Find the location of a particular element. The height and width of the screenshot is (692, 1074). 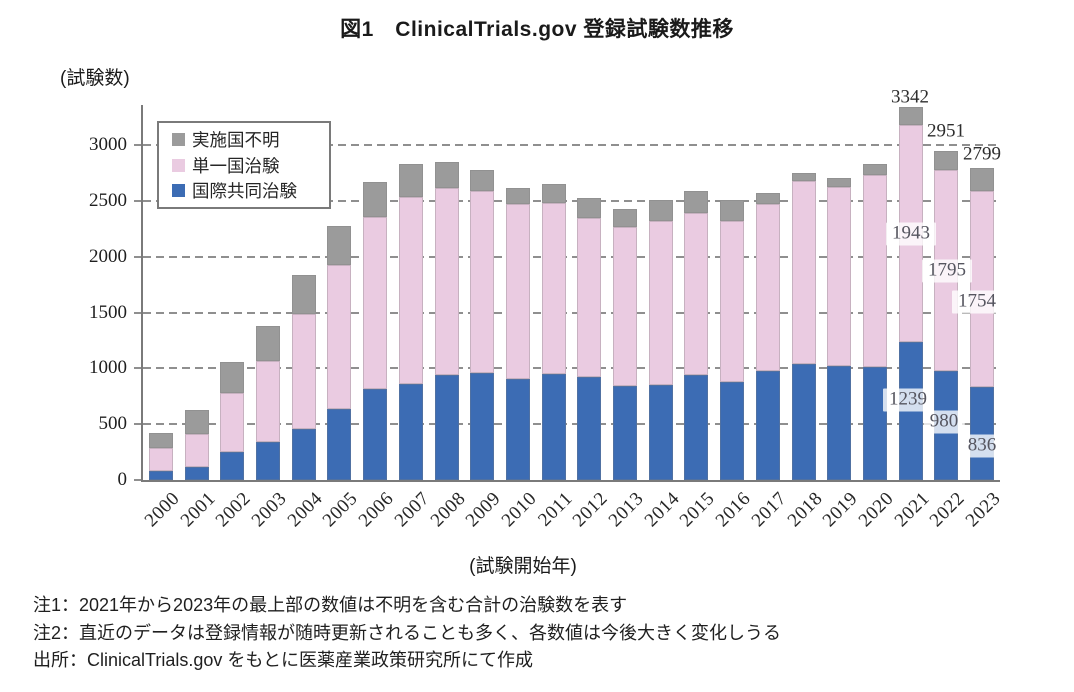

figure-title: 図1 ClinicalTrials.gov 登録試験数推移 is located at coordinates (537, 29).